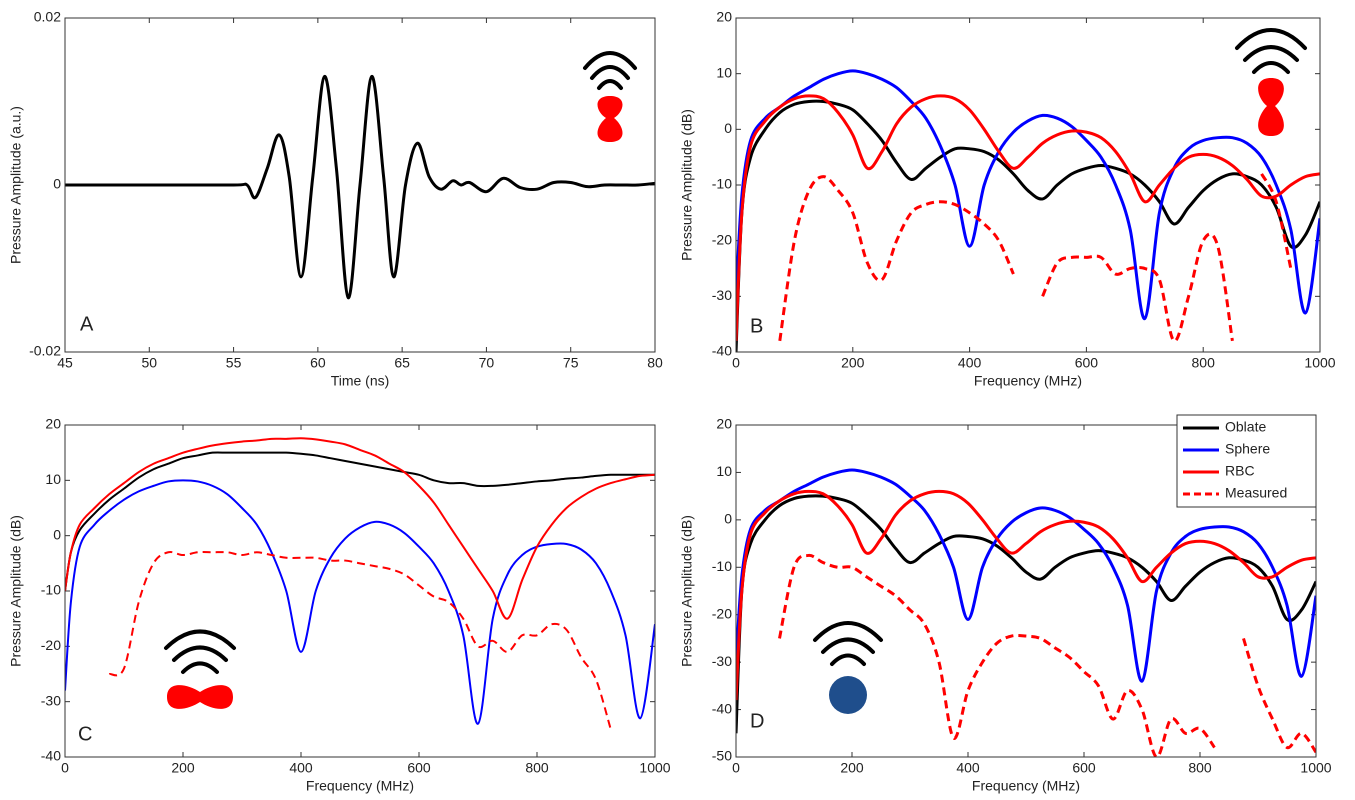 This screenshot has height=800, width=1355. I want to click on x-tick-label: 80, so click(655, 363).